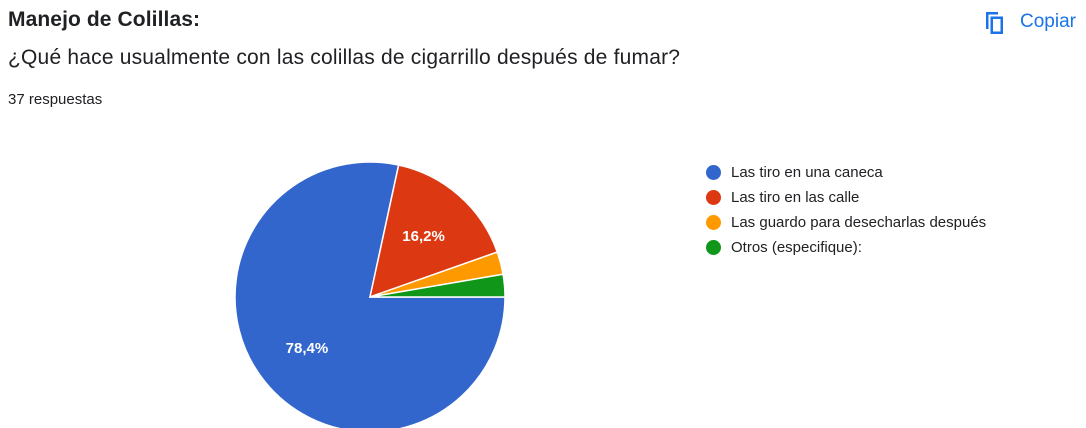  I want to click on slice-label-2: 16,2%, so click(423, 236).